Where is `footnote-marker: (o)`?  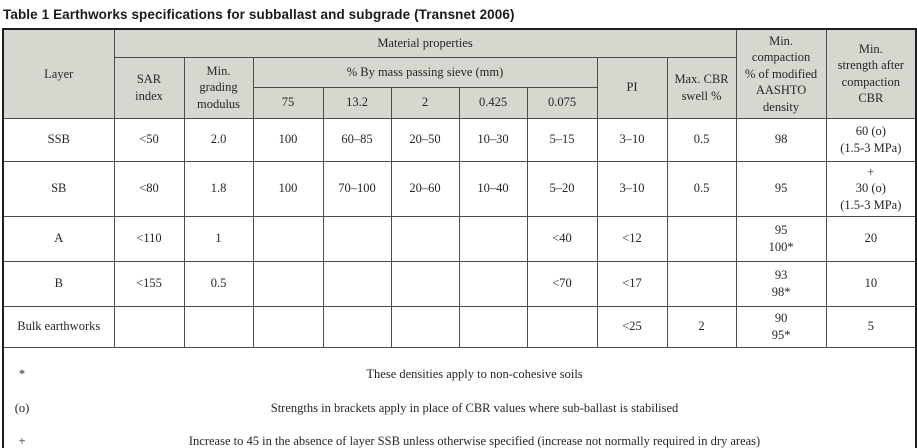
footnote-marker: (o) is located at coordinates (22, 407).